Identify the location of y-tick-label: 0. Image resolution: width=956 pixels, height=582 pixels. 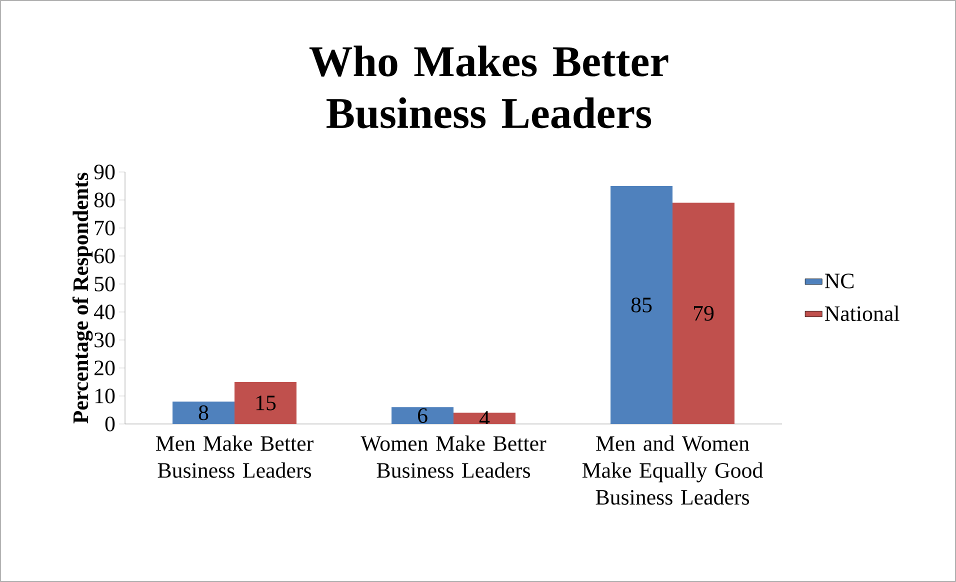
(110, 424).